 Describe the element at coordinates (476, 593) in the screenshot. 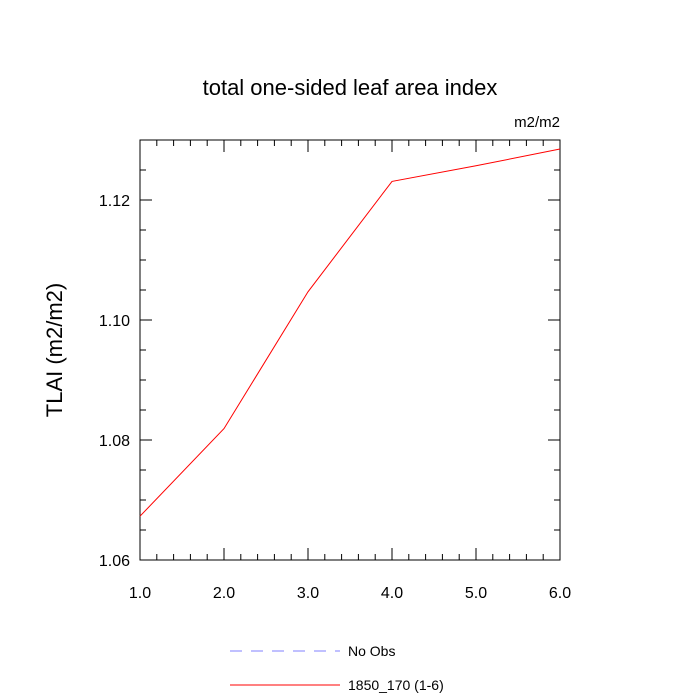

I see `x-tick-label: 5.0` at that location.